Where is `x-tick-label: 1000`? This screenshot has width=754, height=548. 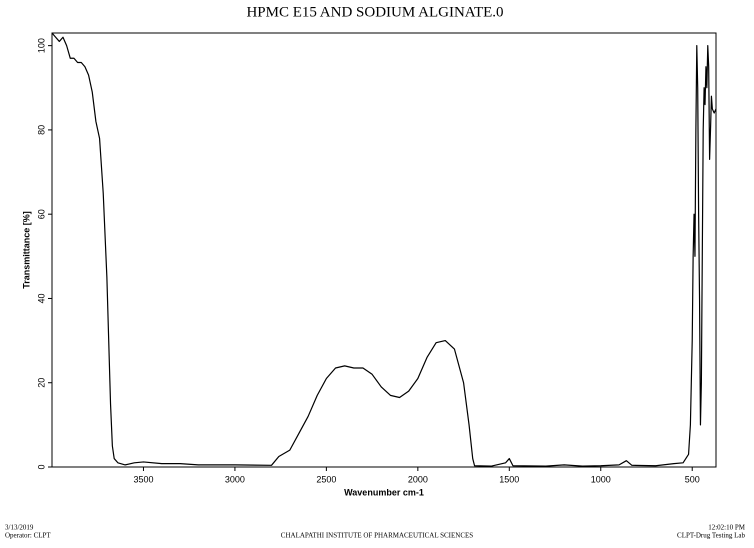 x-tick-label: 1000 is located at coordinates (601, 479).